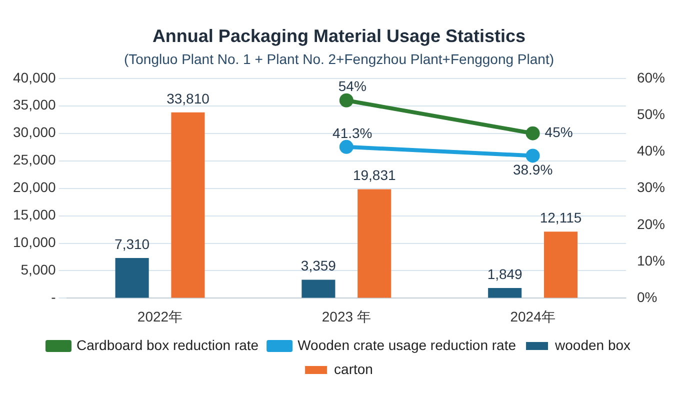 Image resolution: width=678 pixels, height=410 pixels. What do you see at coordinates (132, 244) in the screenshot?
I see `data-label: 7,310` at bounding box center [132, 244].